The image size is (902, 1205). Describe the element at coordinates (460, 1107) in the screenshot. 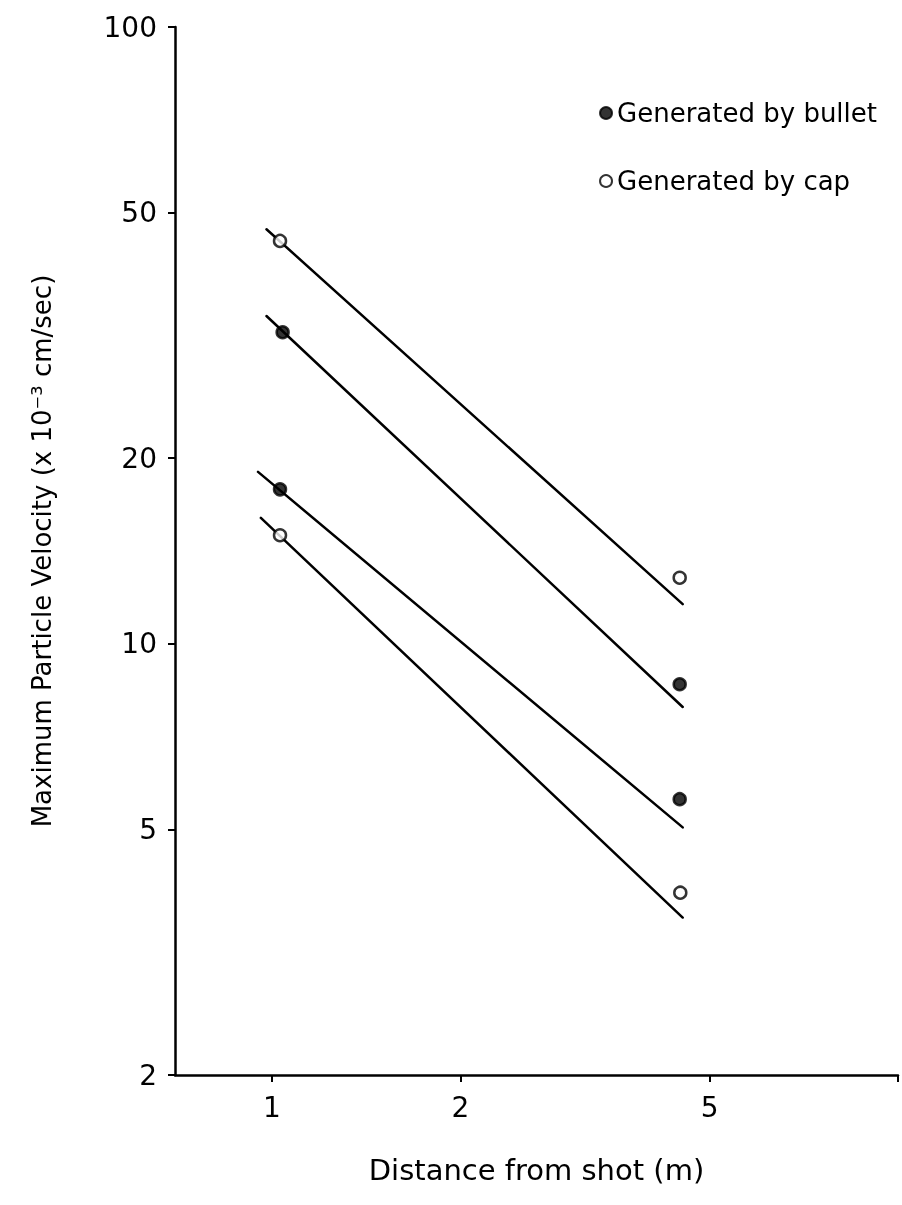

I see `x-tick-label: 2` at that location.